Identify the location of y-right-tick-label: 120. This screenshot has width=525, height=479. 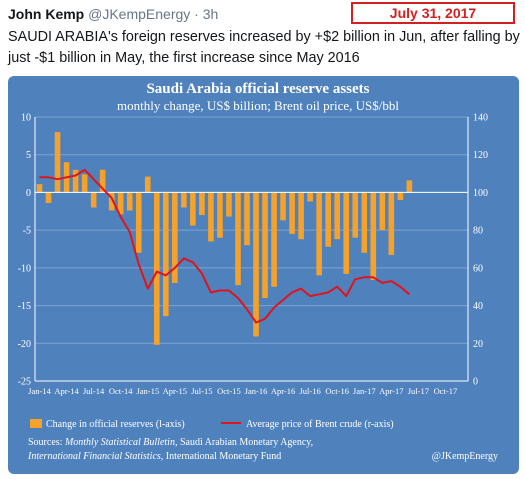
(480, 155).